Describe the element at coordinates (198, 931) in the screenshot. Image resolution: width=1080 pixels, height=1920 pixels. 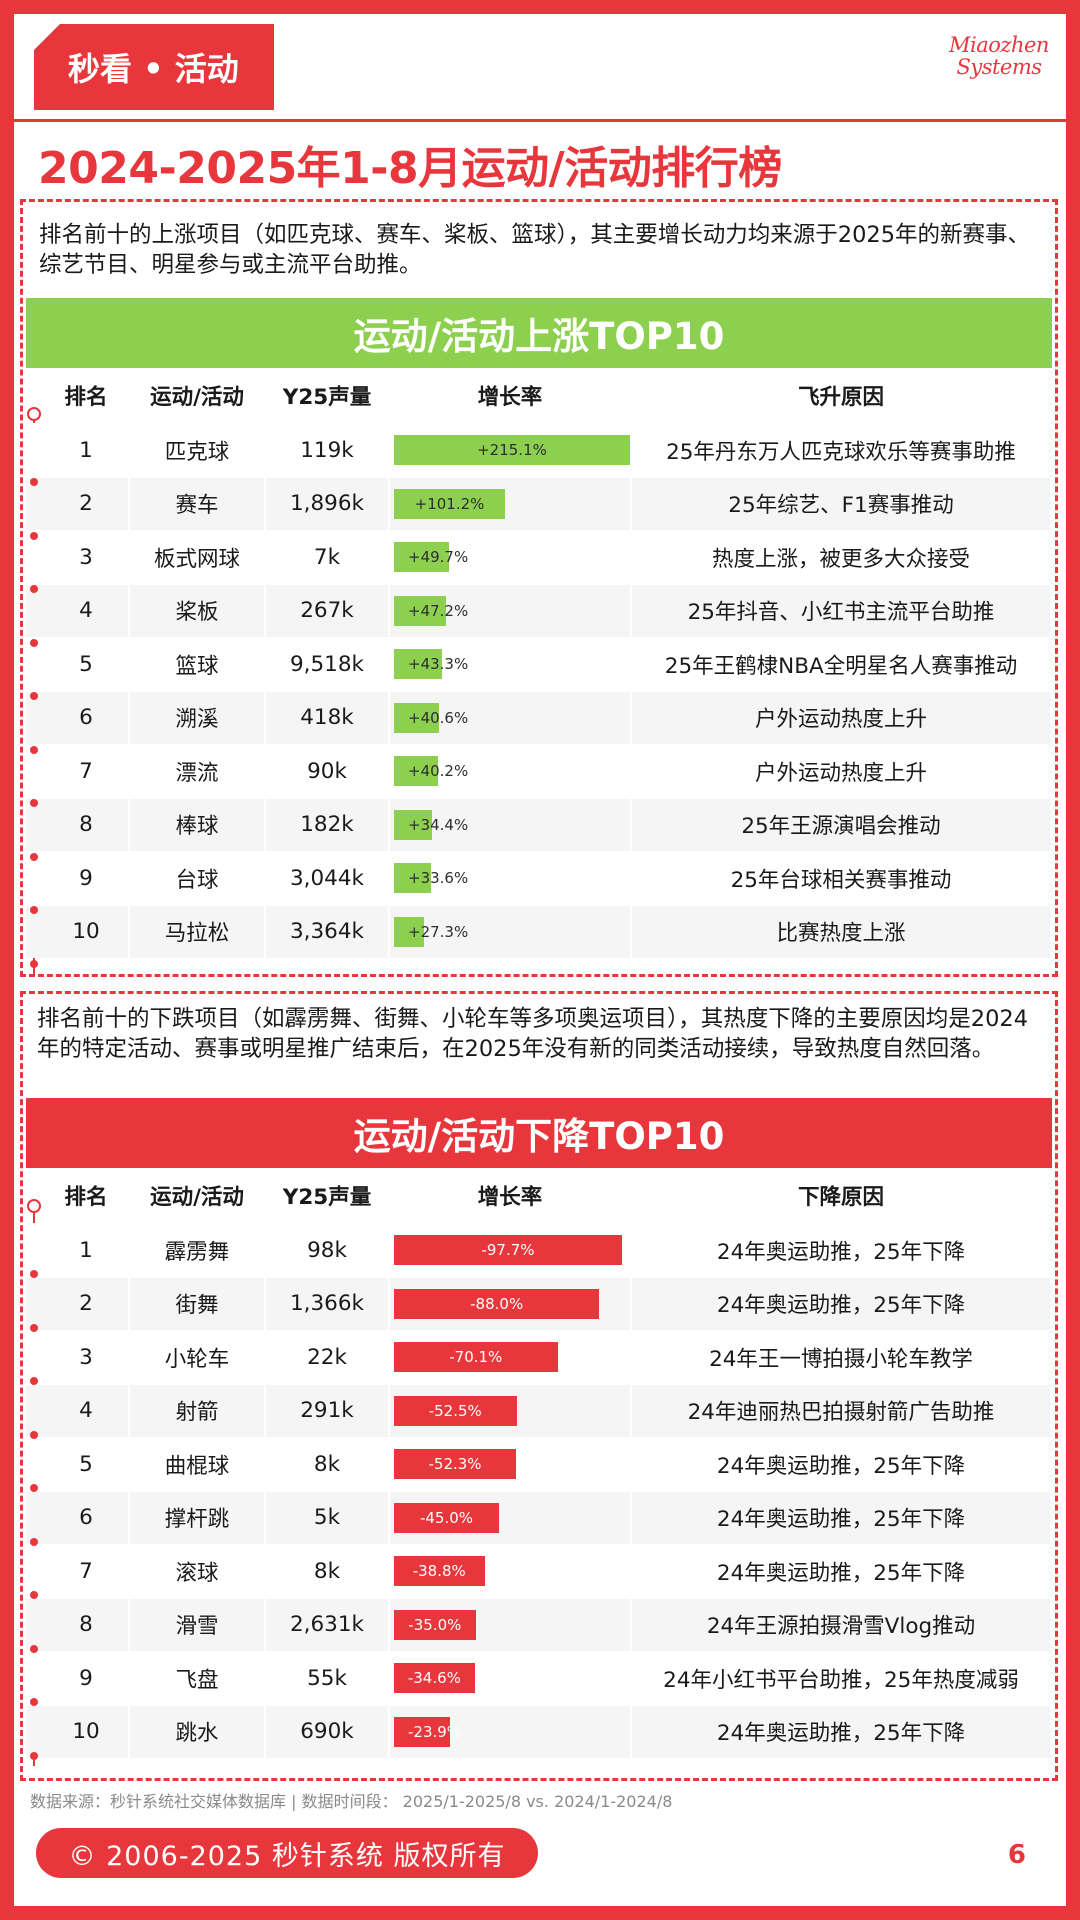
I see `activity-name-cell: 马拉松` at that location.